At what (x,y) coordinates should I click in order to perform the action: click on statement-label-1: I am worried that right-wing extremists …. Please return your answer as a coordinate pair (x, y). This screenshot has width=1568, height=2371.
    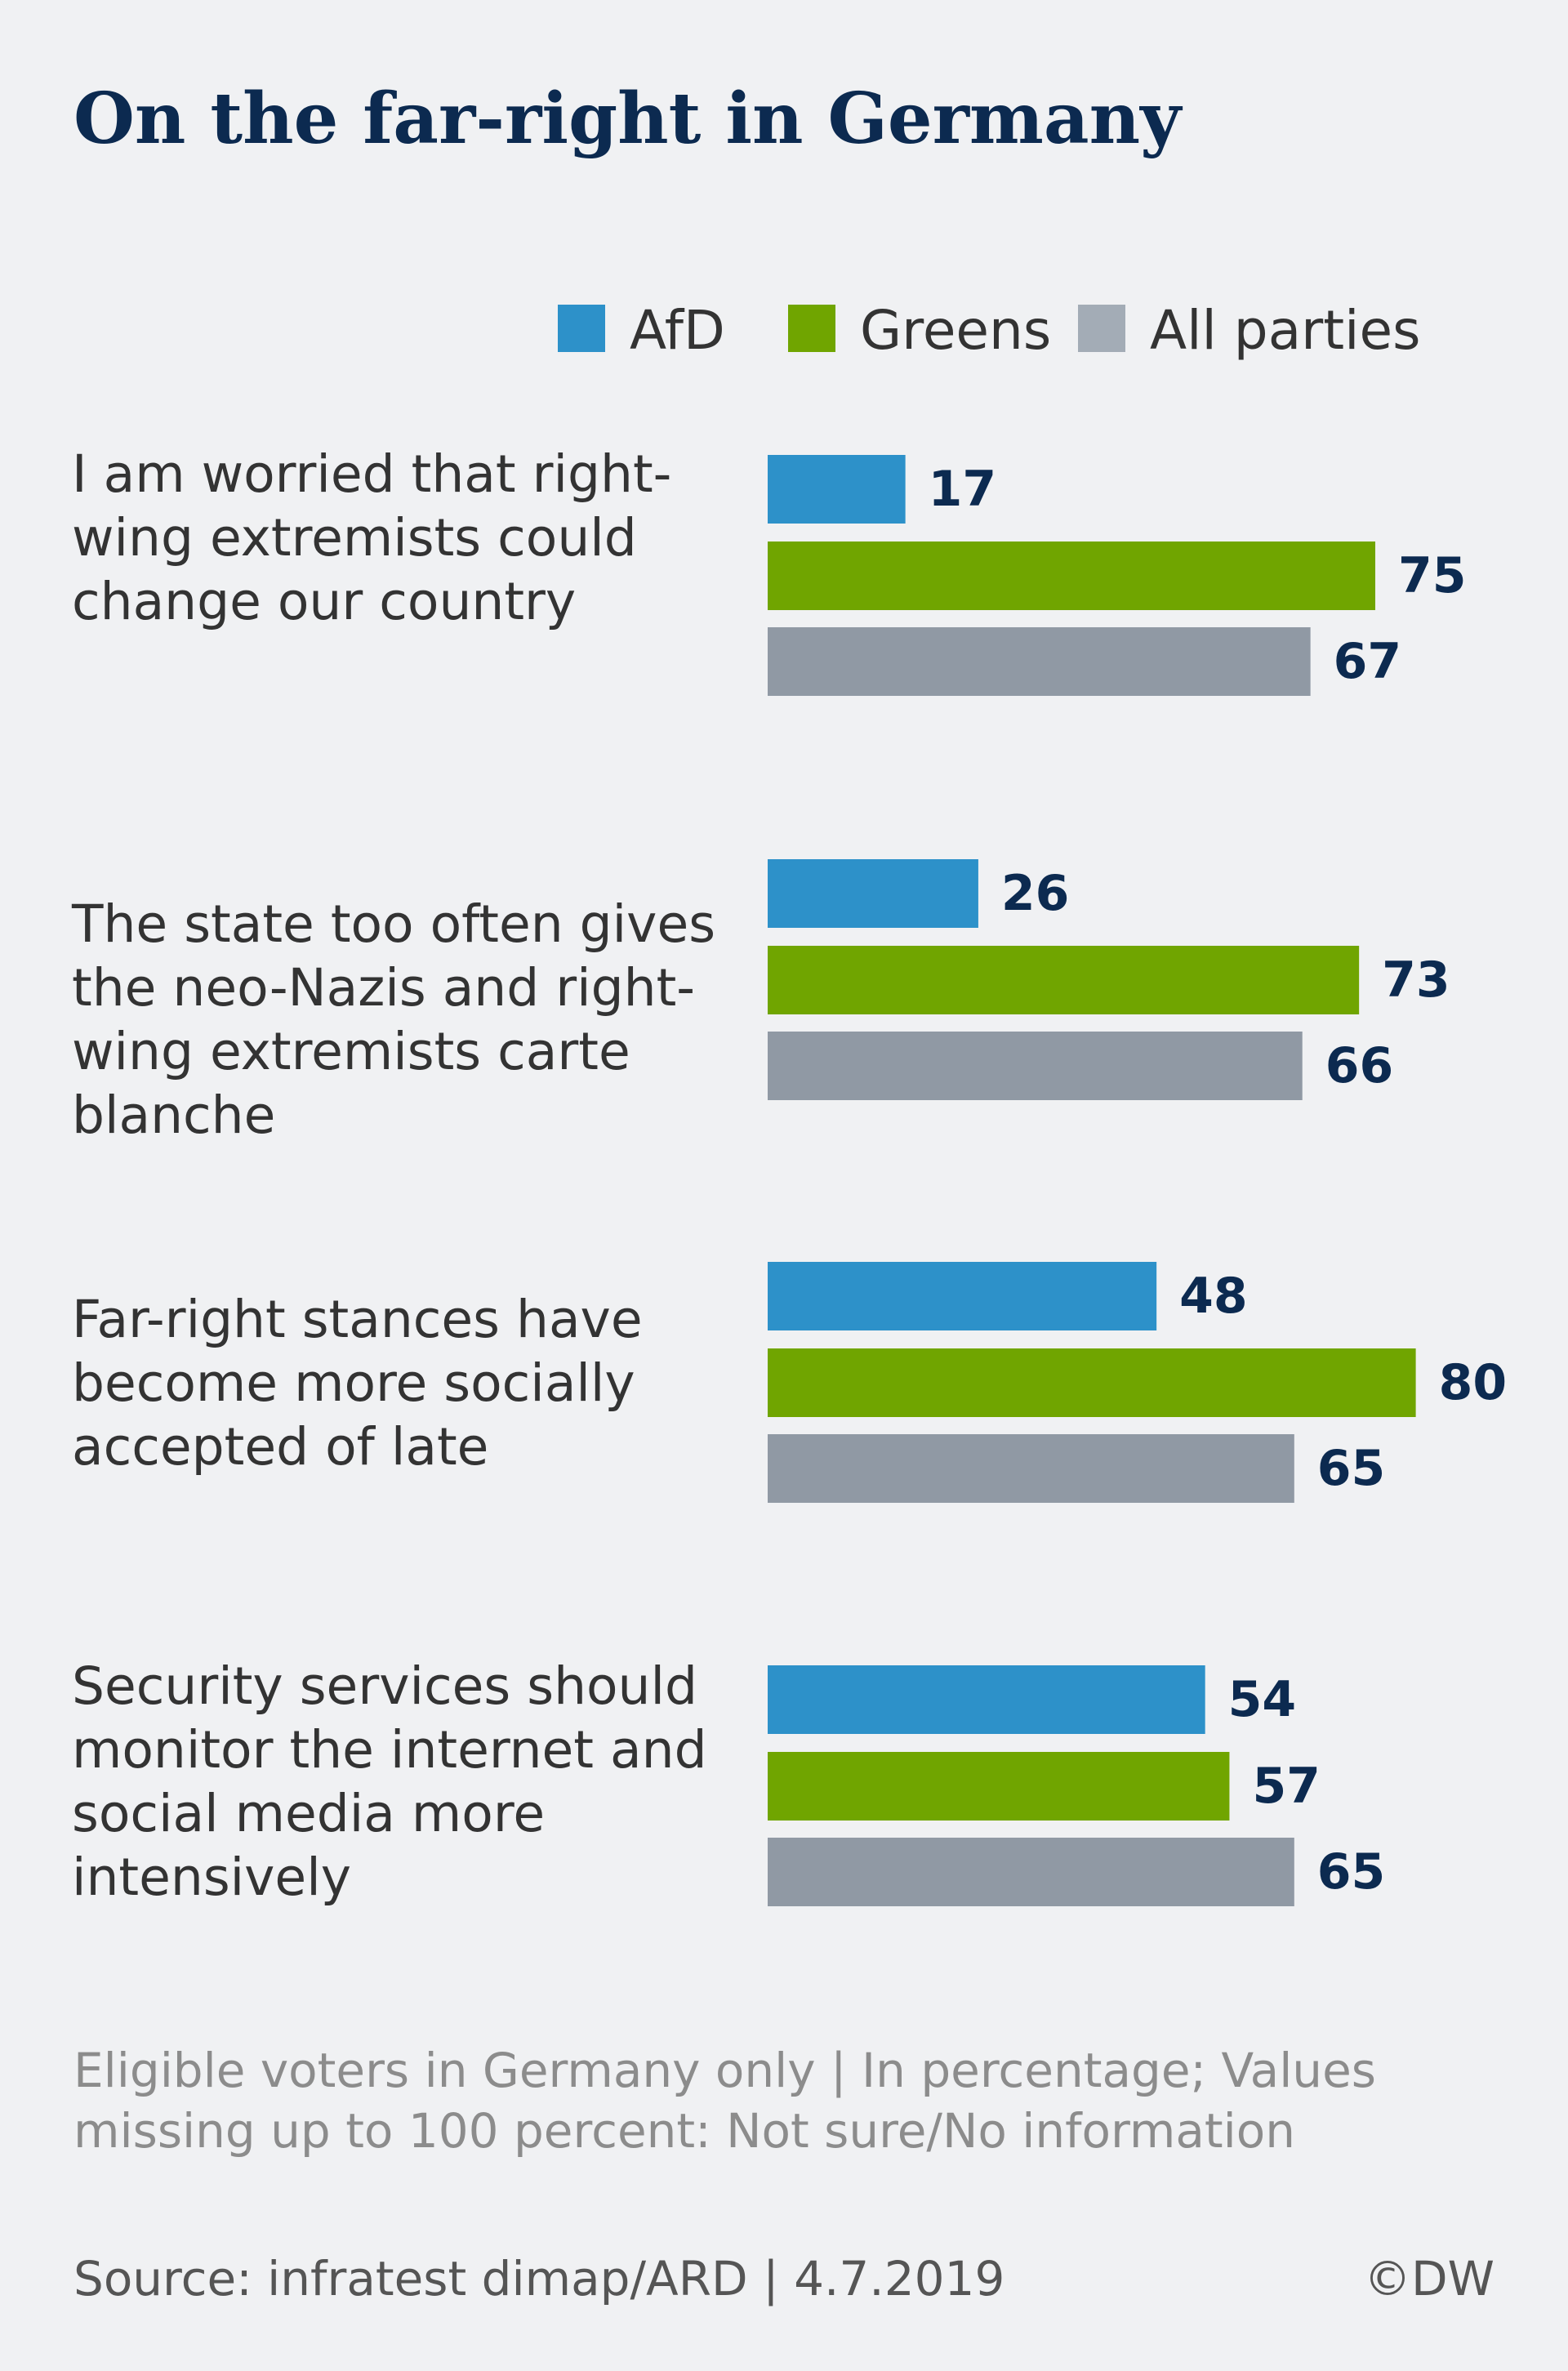
    Looking at the image, I should click on (372, 537).